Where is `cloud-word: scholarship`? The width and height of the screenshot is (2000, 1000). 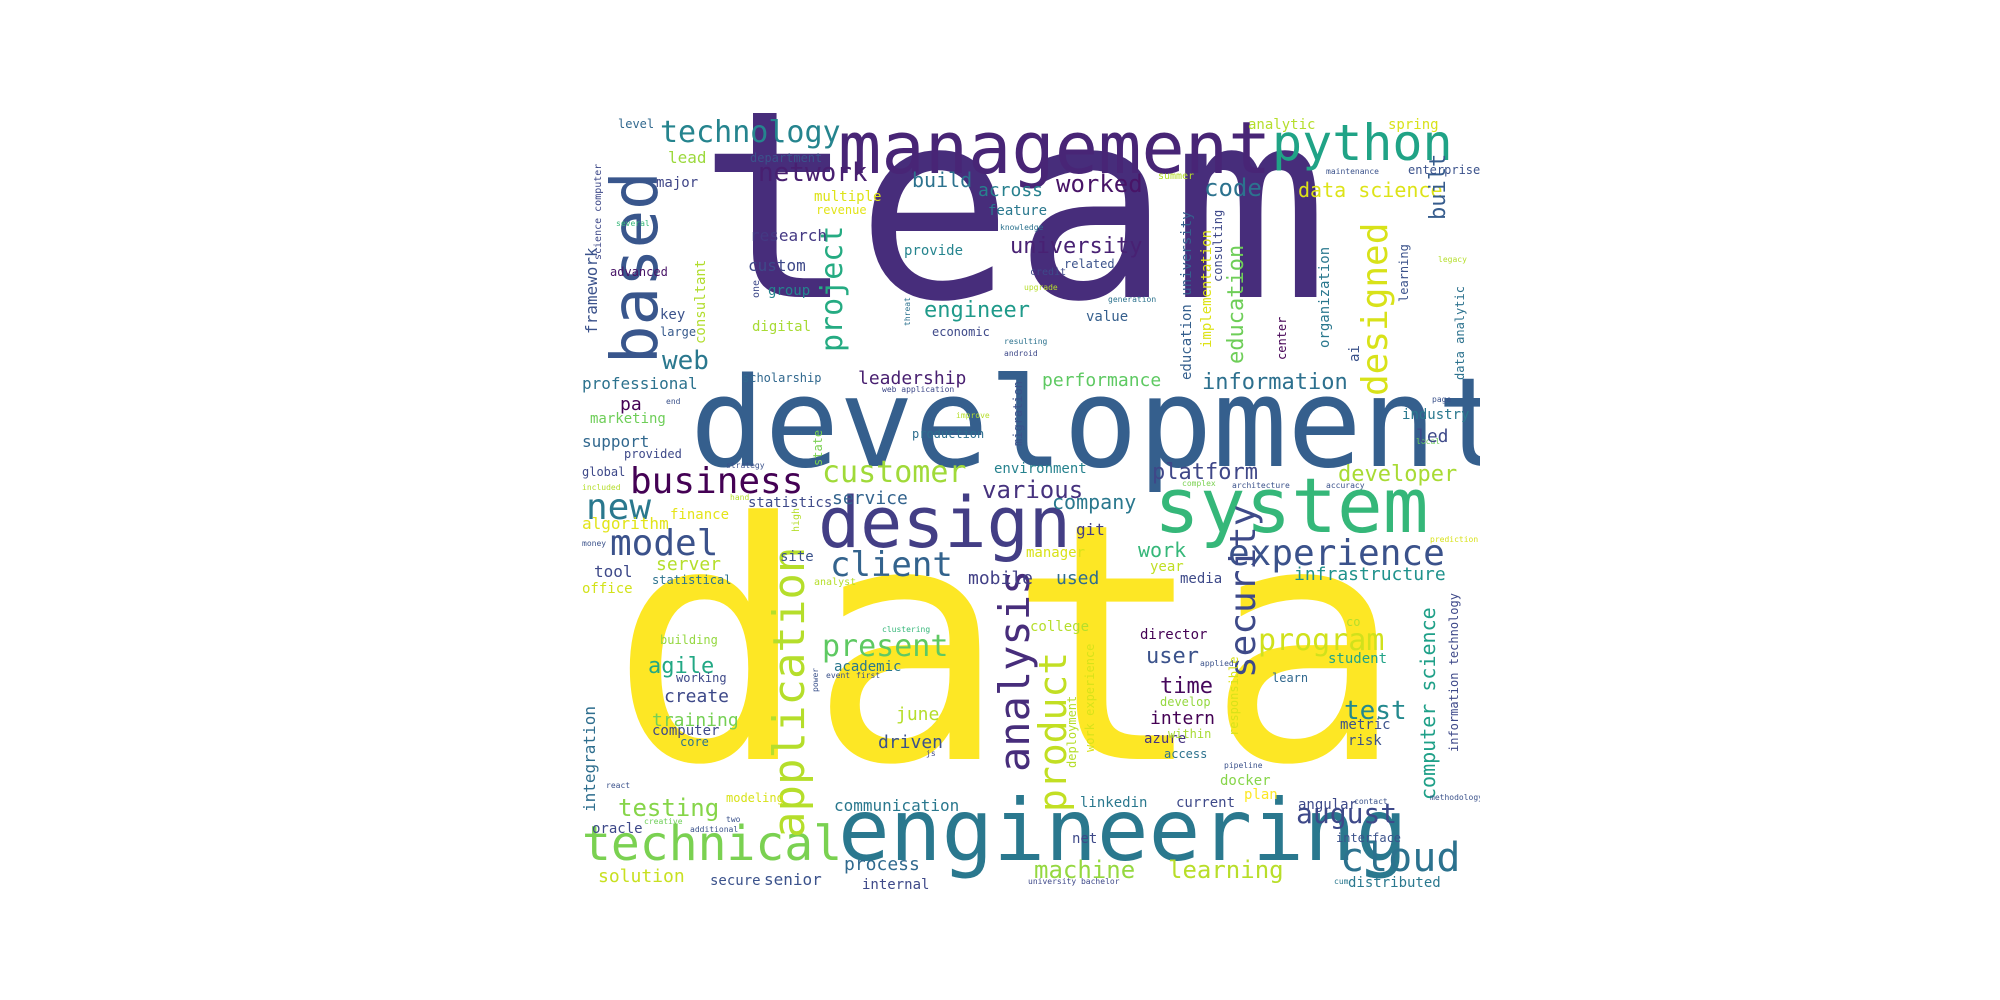 cloud-word: scholarship is located at coordinates (782, 378).